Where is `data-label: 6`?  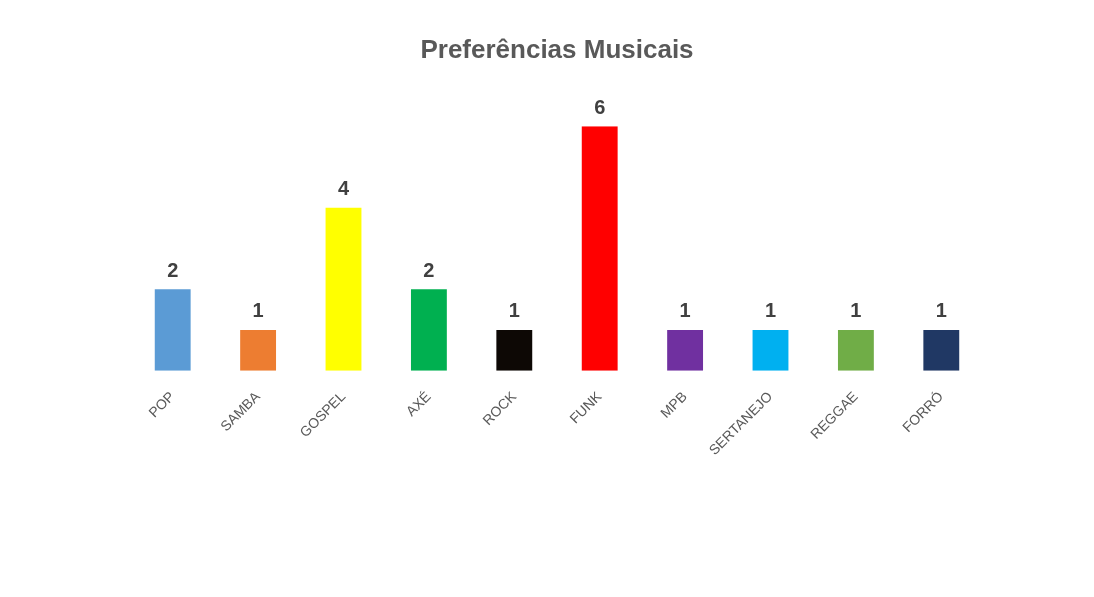
data-label: 6 is located at coordinates (600, 106).